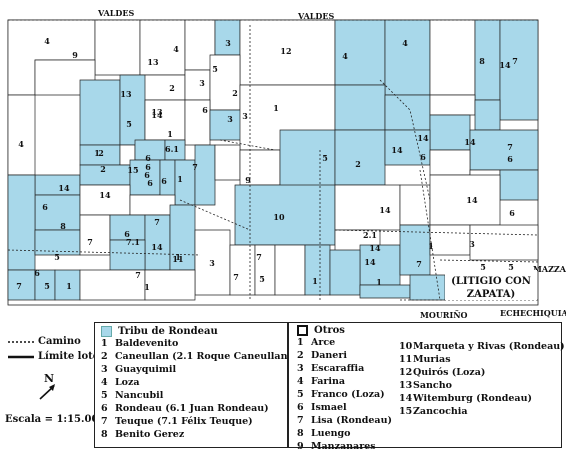 This screenshot has width=566, height=453. I want to click on lot-number-label: 13, so click(153, 62).